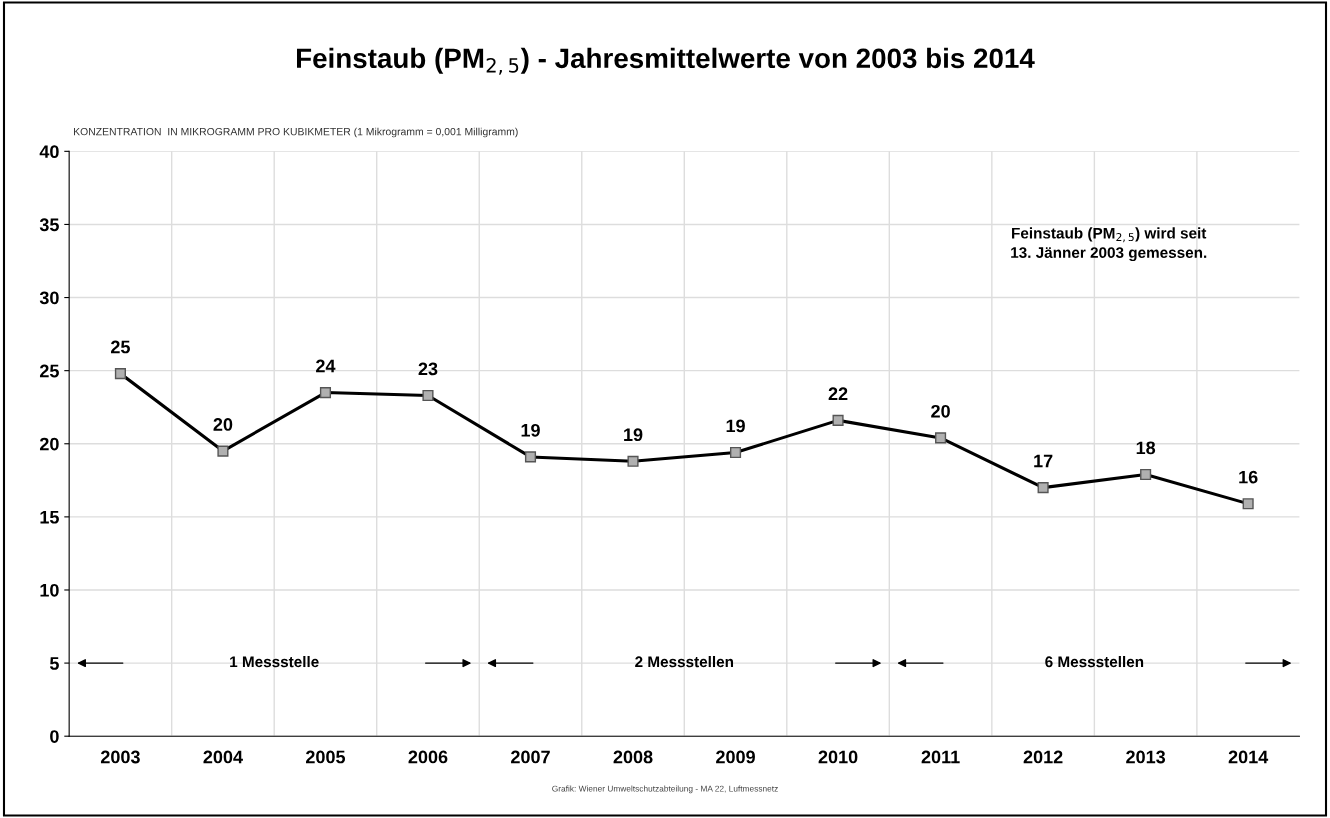  What do you see at coordinates (296, 132) in the screenshot?
I see `y-axis-title: KONZENTRATION IN MIKROGRAMM PRO KUBIKMETER (1 Mikrogramm = 0,001 Milligramm)` at bounding box center [296, 132].